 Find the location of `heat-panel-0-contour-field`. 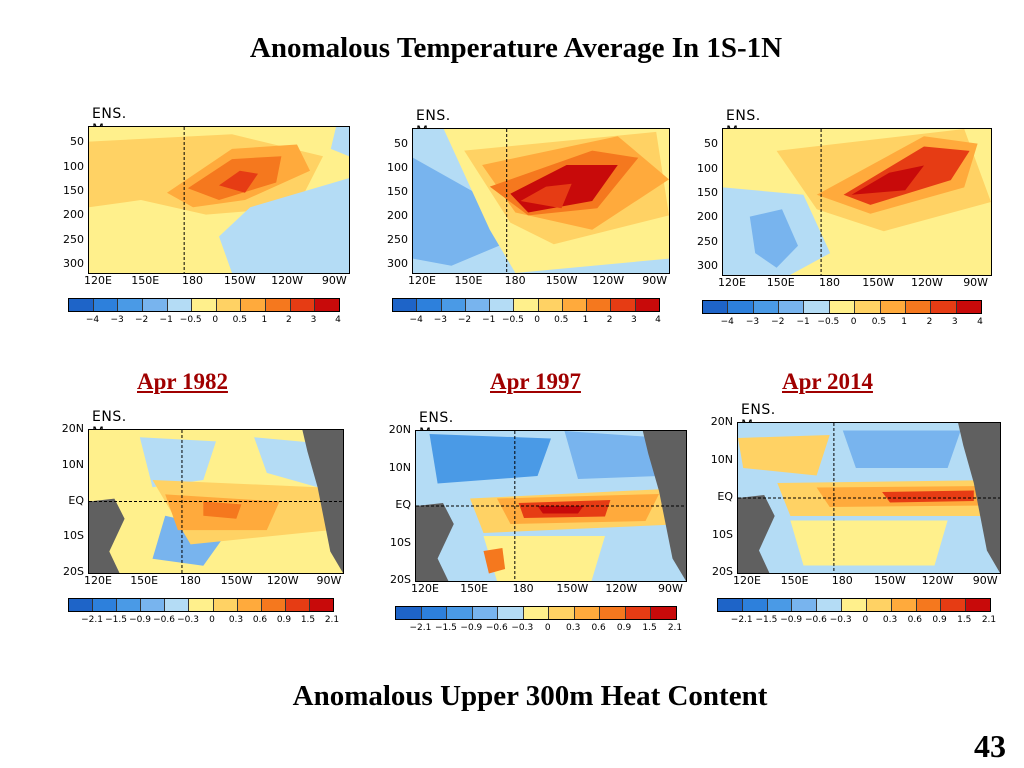

heat-panel-0-contour-field is located at coordinates (216, 501).